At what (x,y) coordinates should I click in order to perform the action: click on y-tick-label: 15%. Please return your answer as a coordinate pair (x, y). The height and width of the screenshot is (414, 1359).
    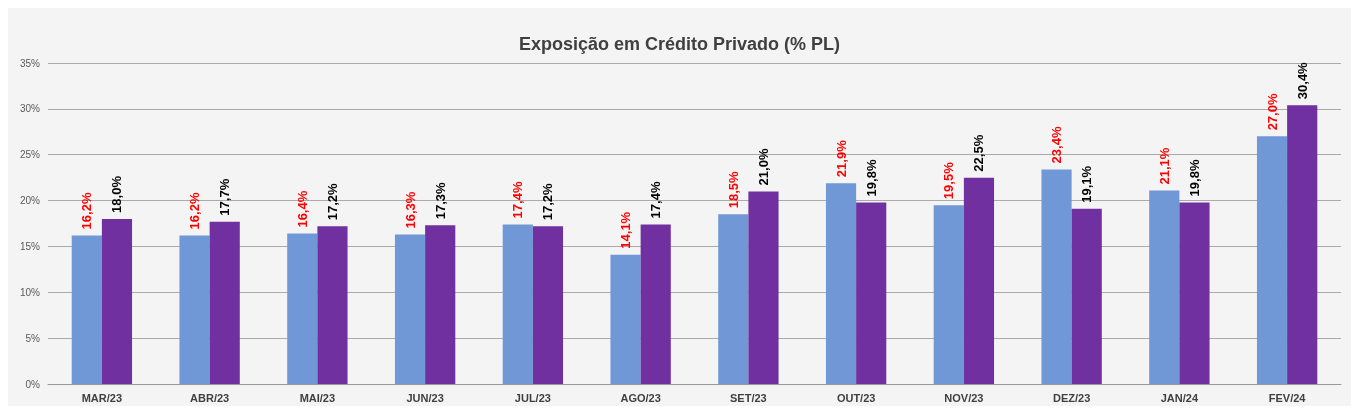
    Looking at the image, I should click on (30, 246).